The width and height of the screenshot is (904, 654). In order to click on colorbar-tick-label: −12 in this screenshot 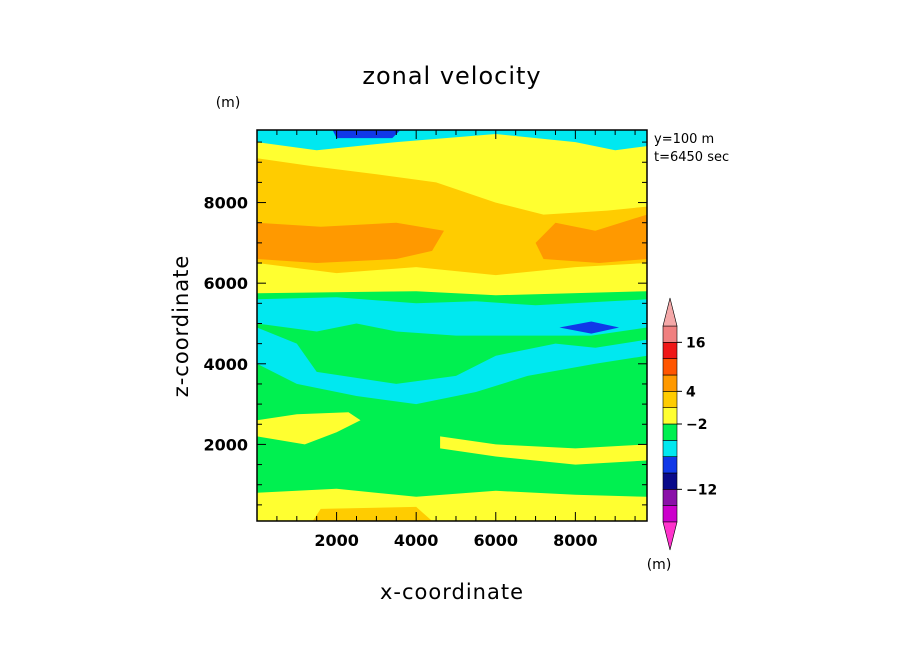, I will do `click(701, 490)`.